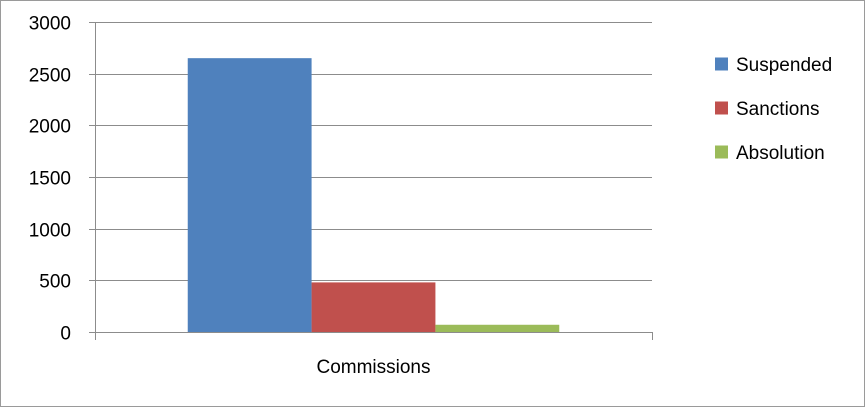 The image size is (865, 407). Describe the element at coordinates (373, 307) in the screenshot. I see `bar-sanctions` at that location.